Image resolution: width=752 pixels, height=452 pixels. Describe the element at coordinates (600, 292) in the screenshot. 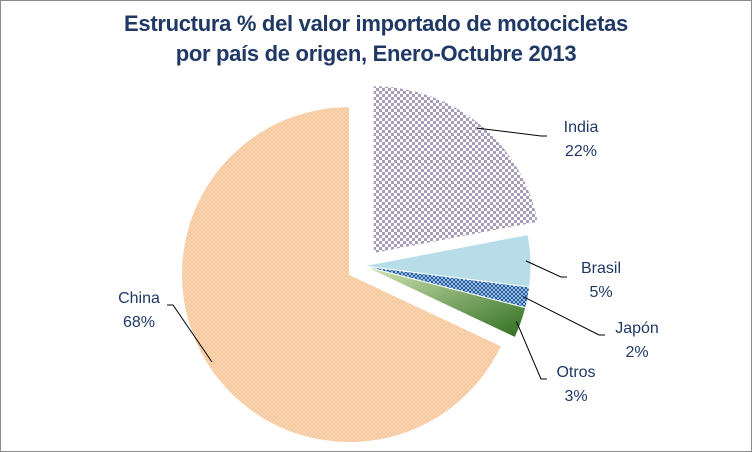

I see `data-label-pct-brasil: 5%` at that location.